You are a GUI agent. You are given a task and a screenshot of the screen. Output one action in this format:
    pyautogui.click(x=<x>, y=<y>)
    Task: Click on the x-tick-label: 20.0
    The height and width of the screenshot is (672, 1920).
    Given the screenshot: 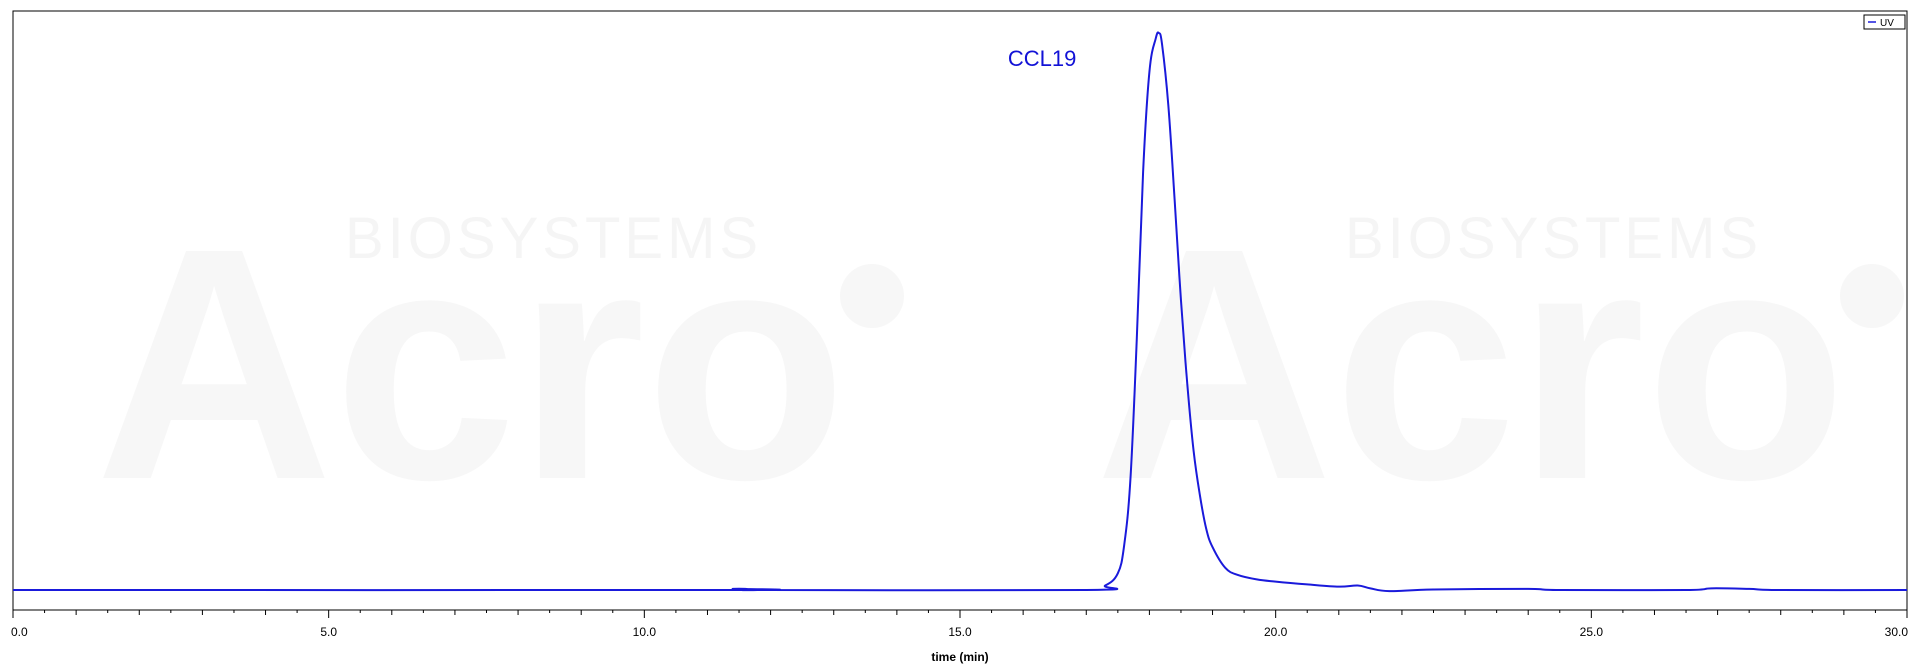 What is the action you would take?
    pyautogui.click(x=1276, y=632)
    